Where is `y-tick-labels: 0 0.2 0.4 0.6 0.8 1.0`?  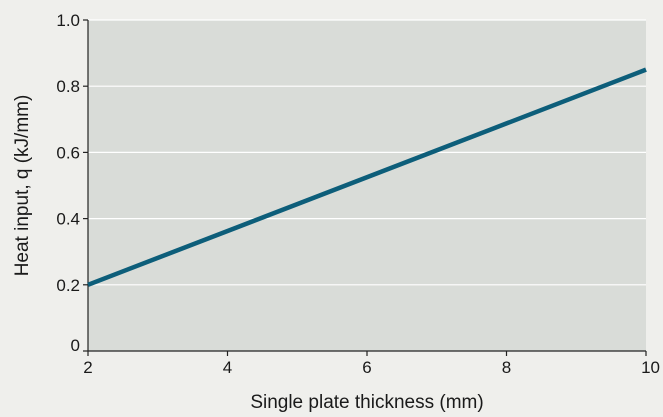 y-tick-labels: 0 0.2 0.4 0.6 0.8 1.0 is located at coordinates (72, 183).